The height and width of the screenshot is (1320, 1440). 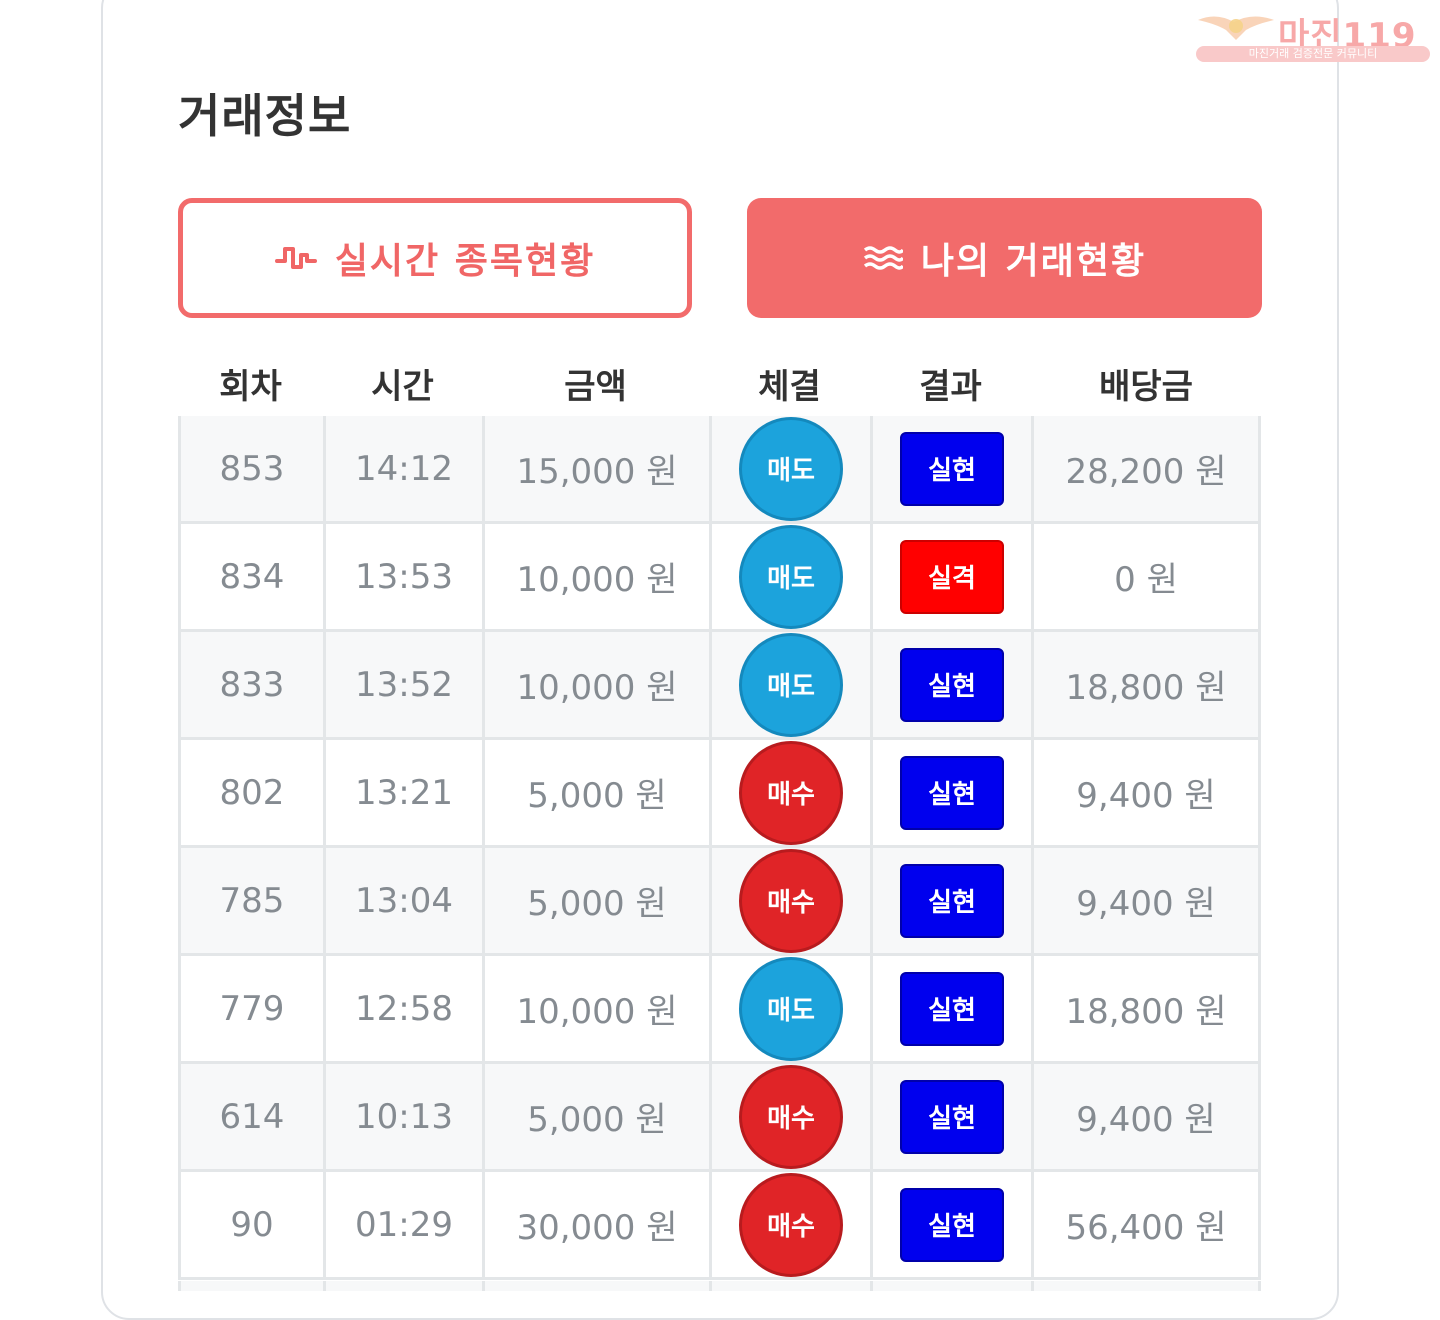 I want to click on cell-payout: 56,400 원, so click(x=1146, y=1224).